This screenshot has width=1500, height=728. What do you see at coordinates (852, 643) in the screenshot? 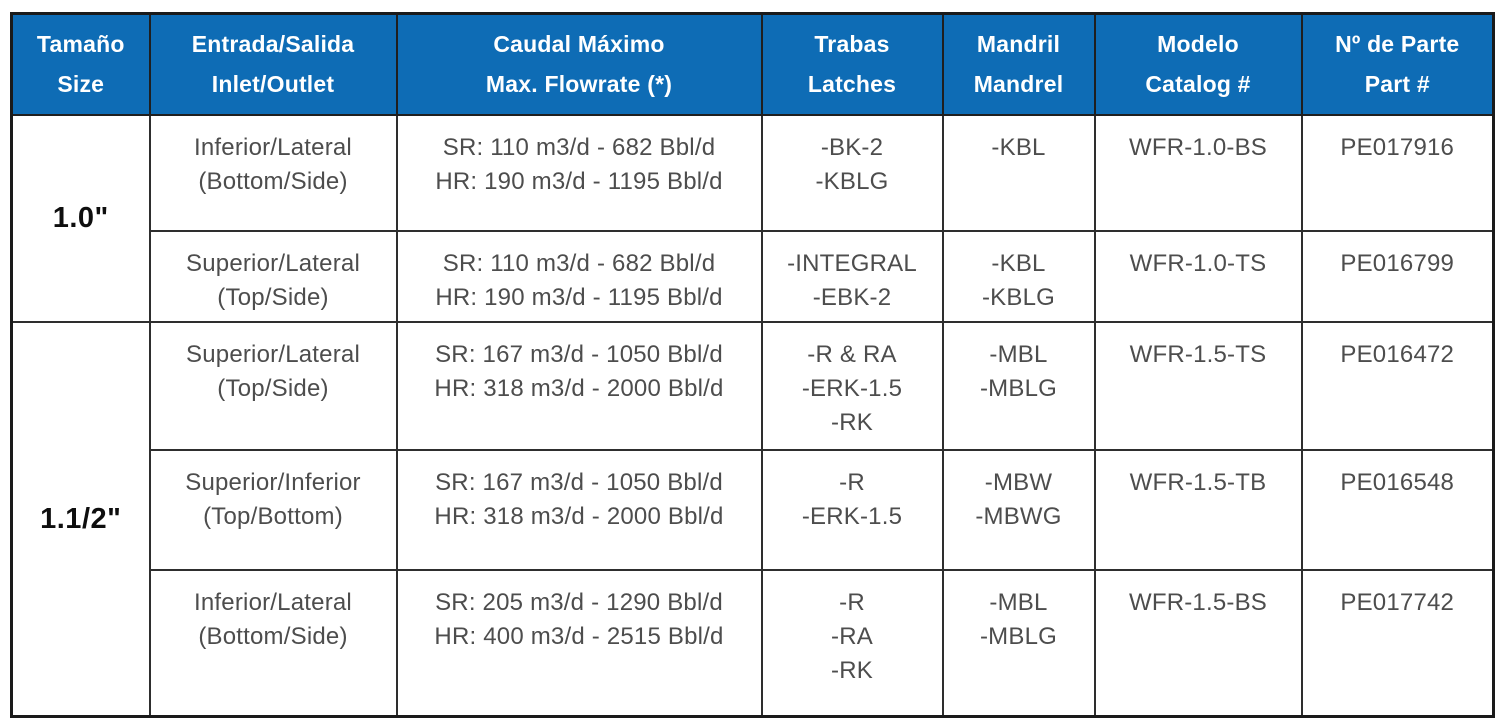
I see `cell-latches: -R -RA -RK` at bounding box center [852, 643].